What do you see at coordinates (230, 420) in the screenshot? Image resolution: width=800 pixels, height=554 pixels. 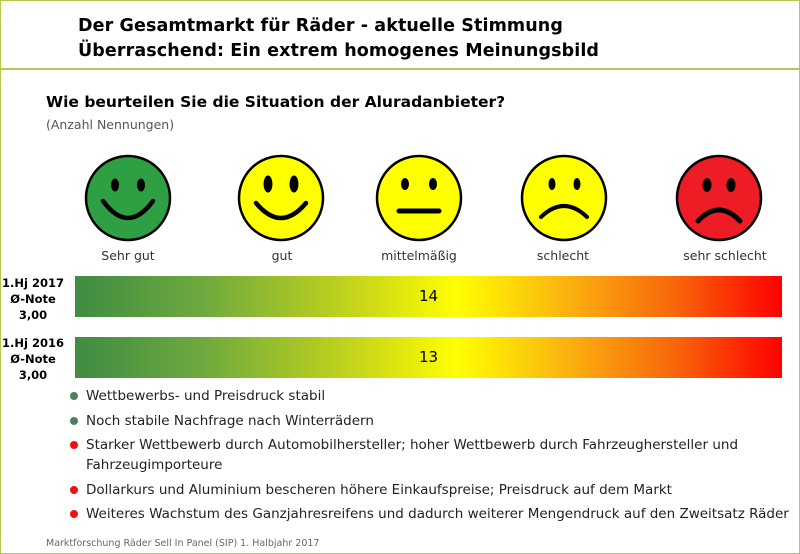 I see `bullet-text: Noch stabile Nachfrage nach Winterrädern` at bounding box center [230, 420].